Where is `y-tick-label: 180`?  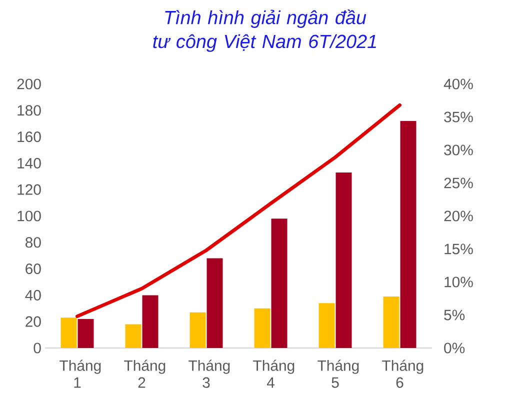 y-tick-label: 180 is located at coordinates (29, 110).